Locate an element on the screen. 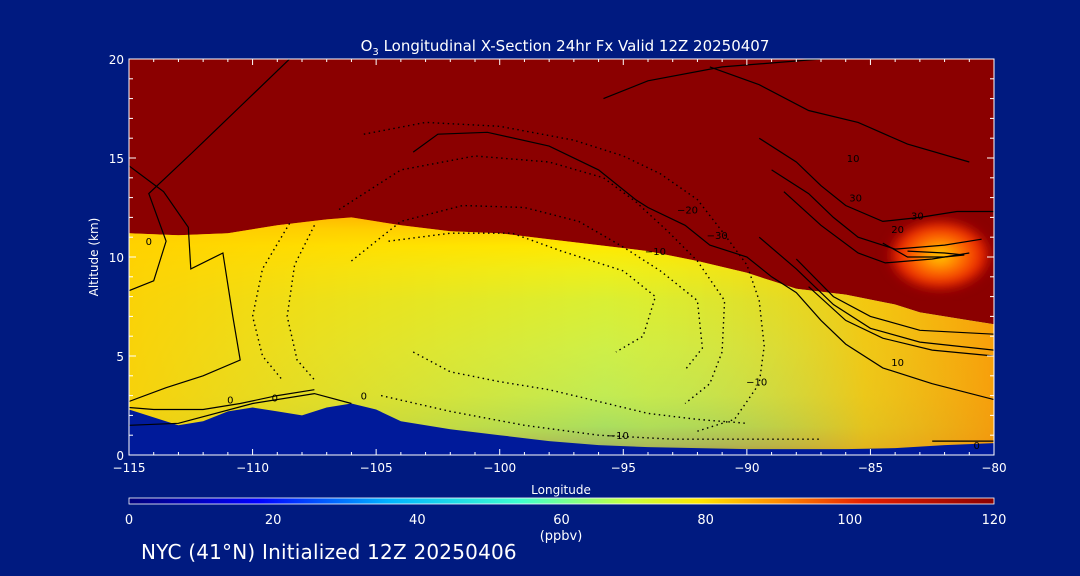 Image resolution: width=1080 pixels, height=576 pixels. contour-label: −30 is located at coordinates (717, 236).